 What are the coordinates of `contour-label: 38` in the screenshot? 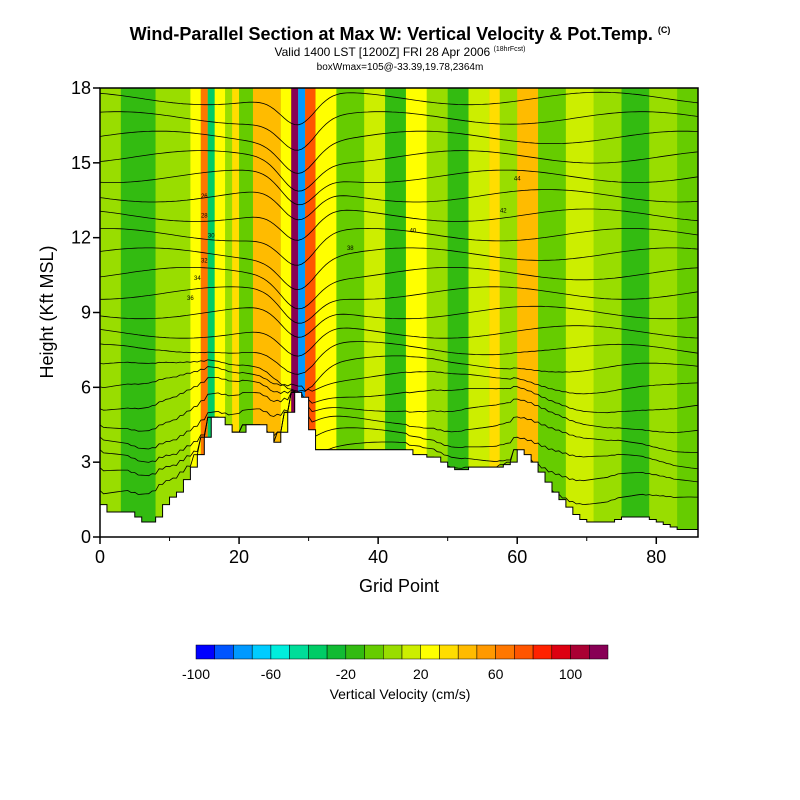 It's located at (350, 249).